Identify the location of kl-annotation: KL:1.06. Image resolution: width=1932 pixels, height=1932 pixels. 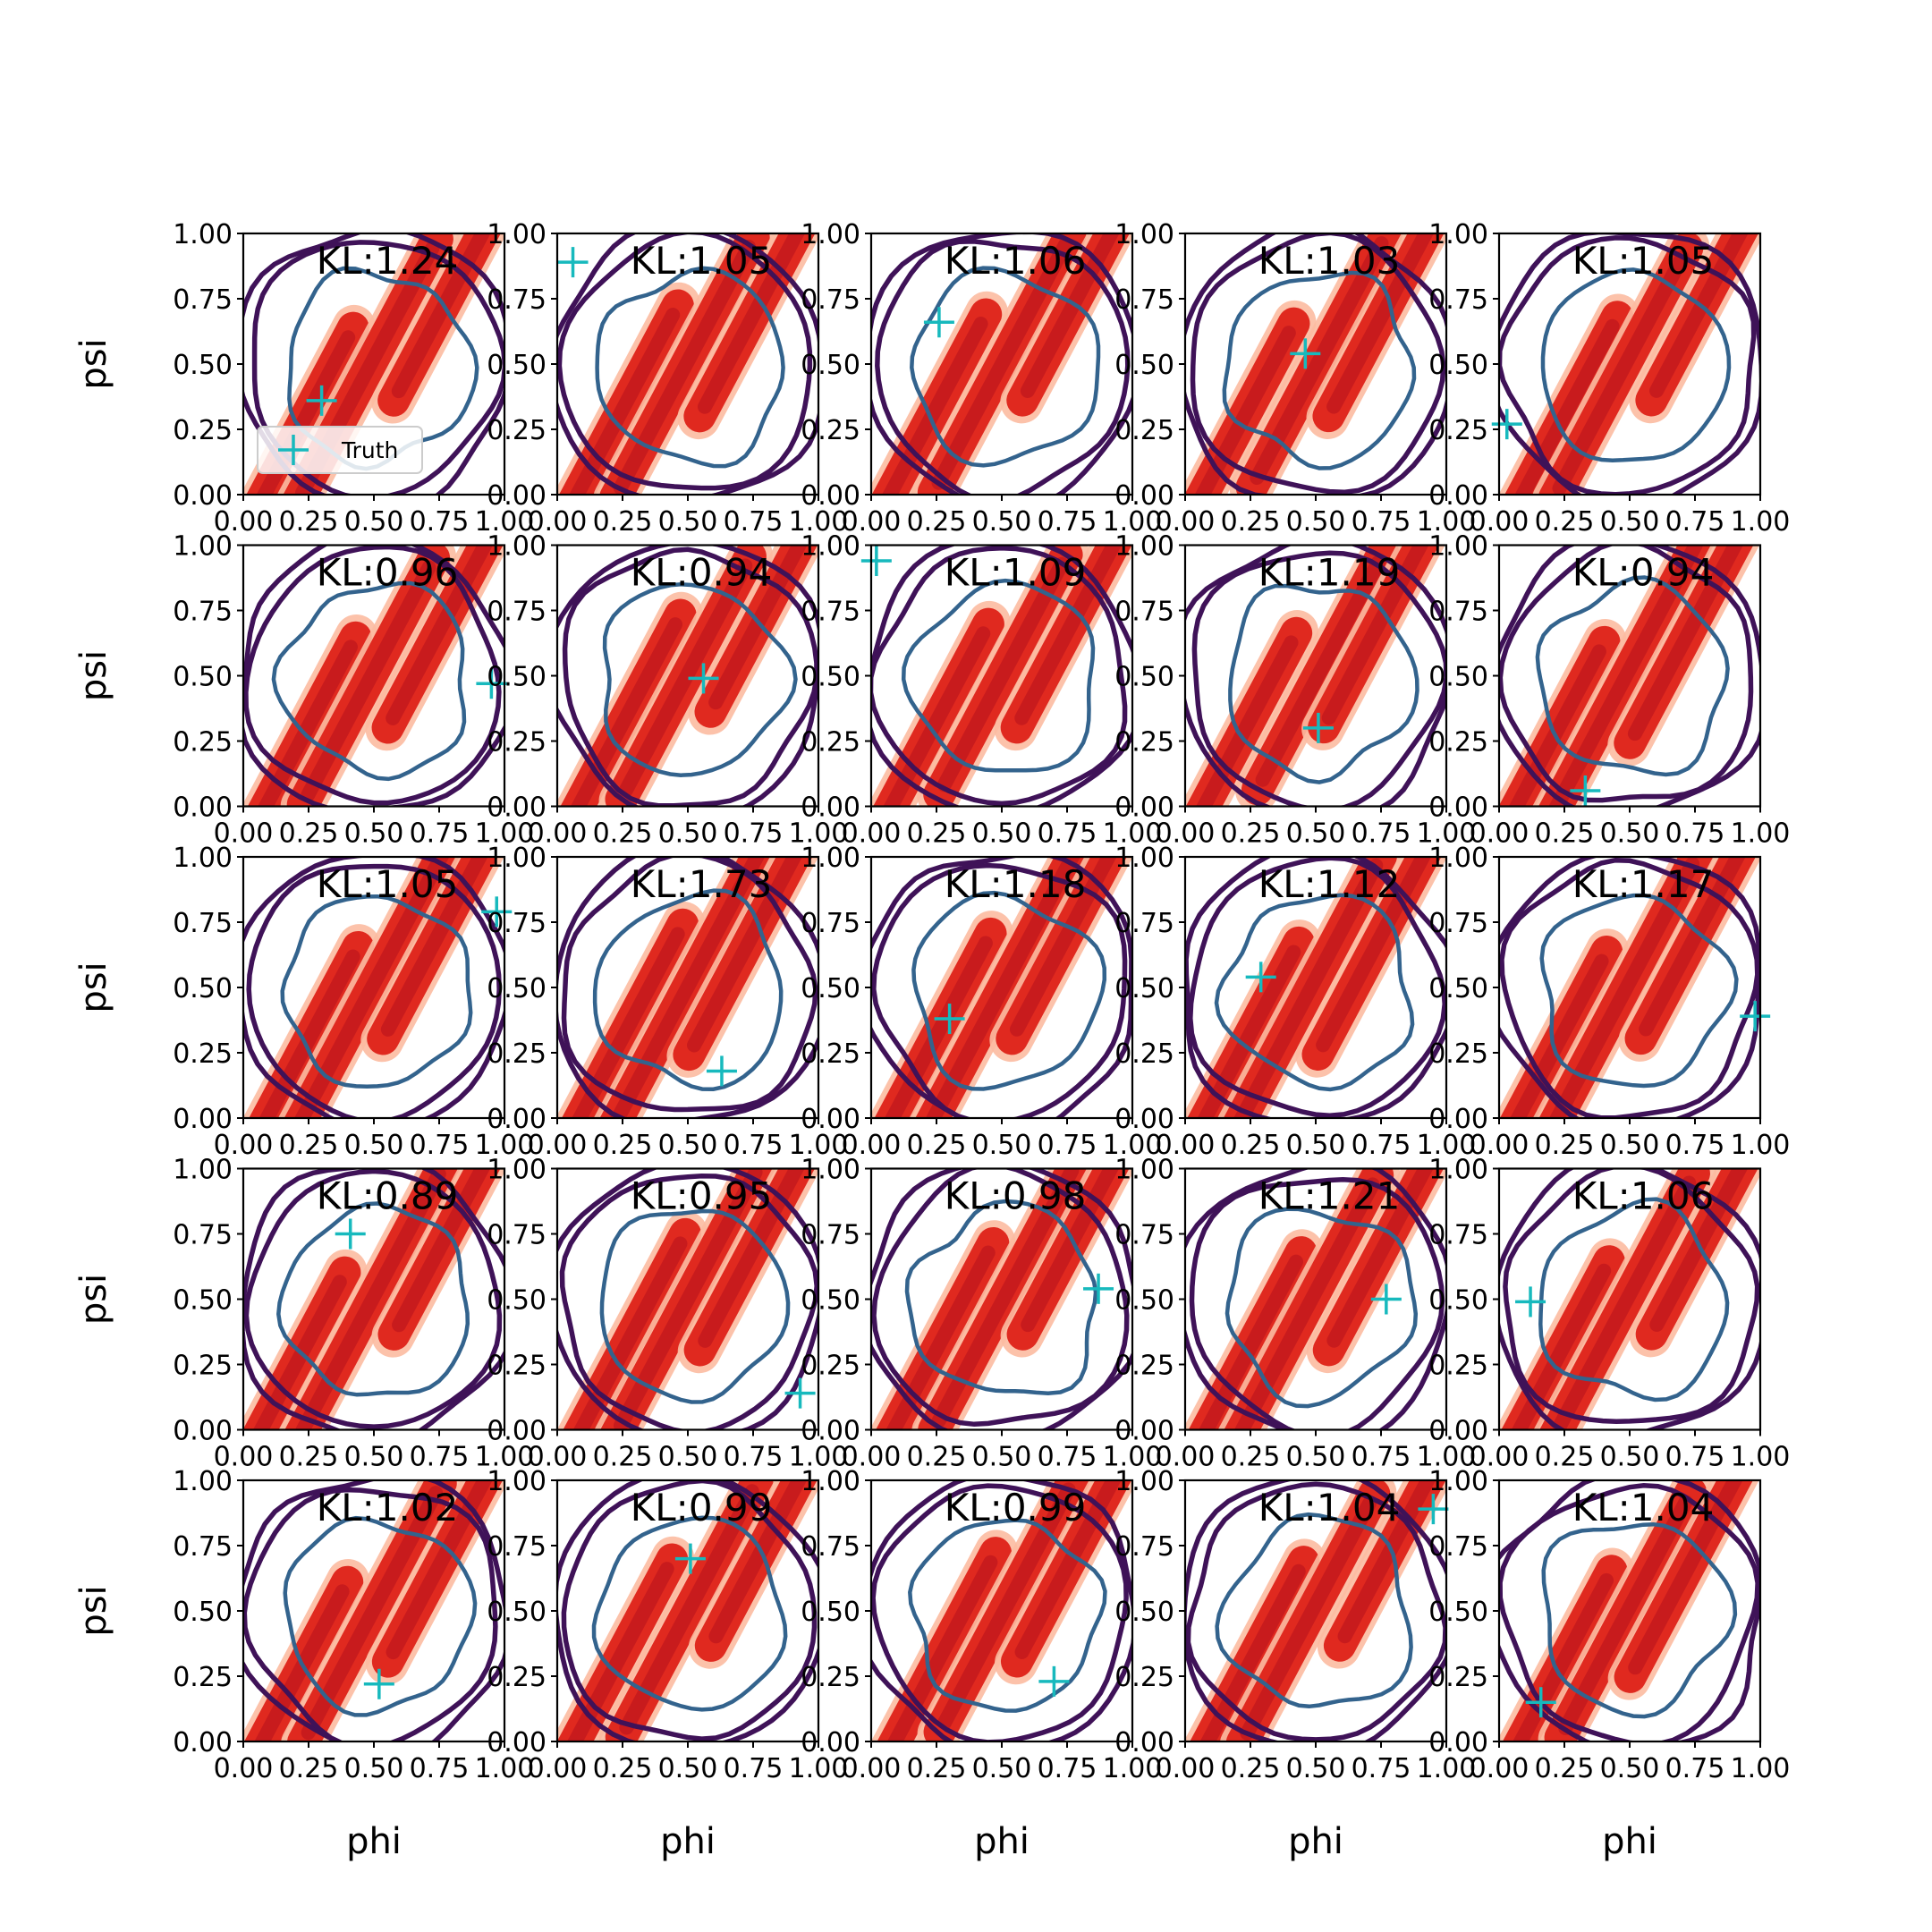
(1016, 261).